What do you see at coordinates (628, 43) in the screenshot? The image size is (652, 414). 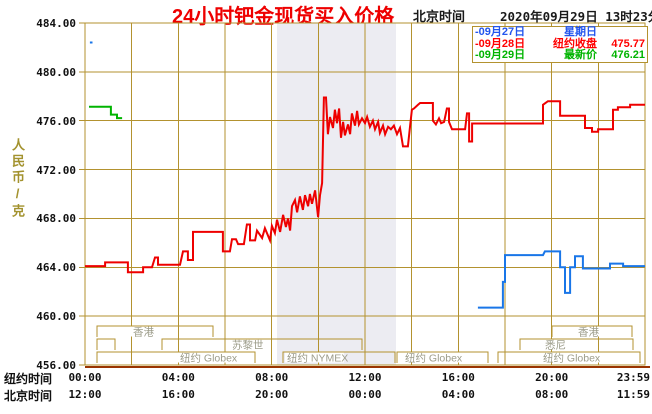 I see `legend-value: 475.77` at bounding box center [628, 43].